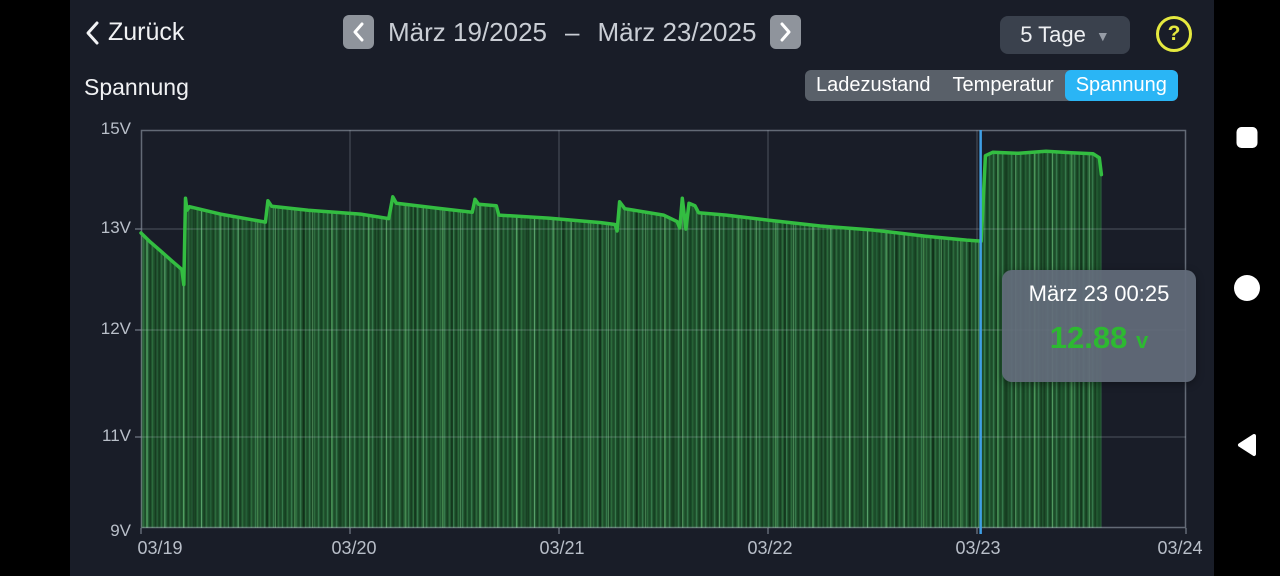  I want to click on tooltip-value: 12.88 v, so click(1099, 337).